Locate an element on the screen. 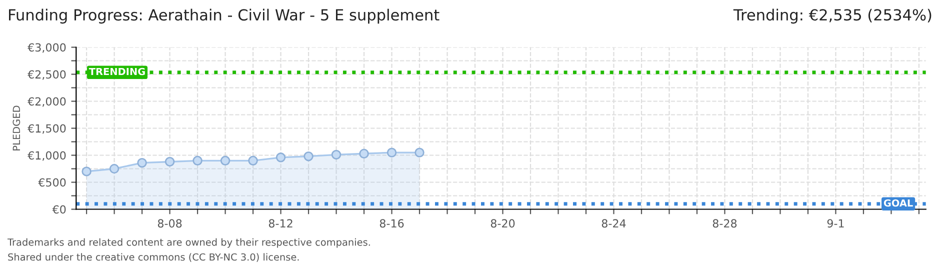 This screenshot has height=270, width=940. chart-subtitle: Trending: €2,535 (2534%) is located at coordinates (832, 16).